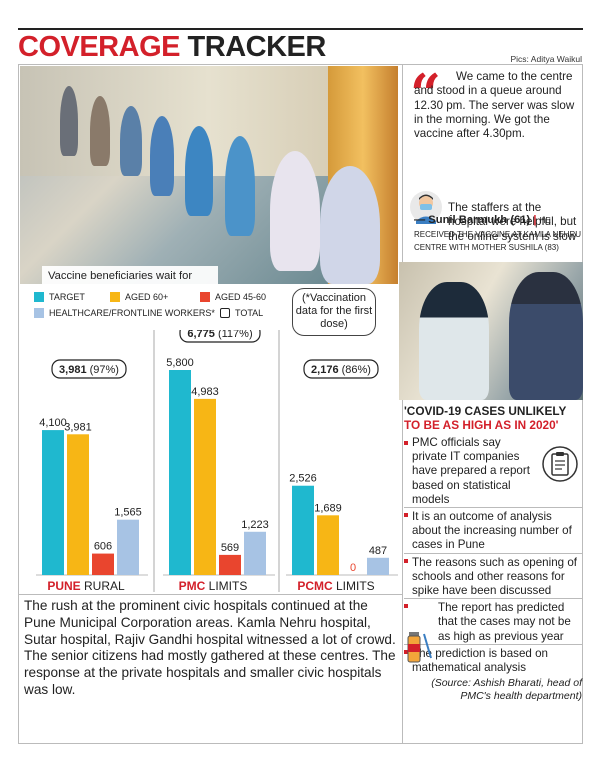 The height and width of the screenshot is (767, 600). Describe the element at coordinates (73, 370) in the screenshot. I see `total-value: 3,981` at that location.